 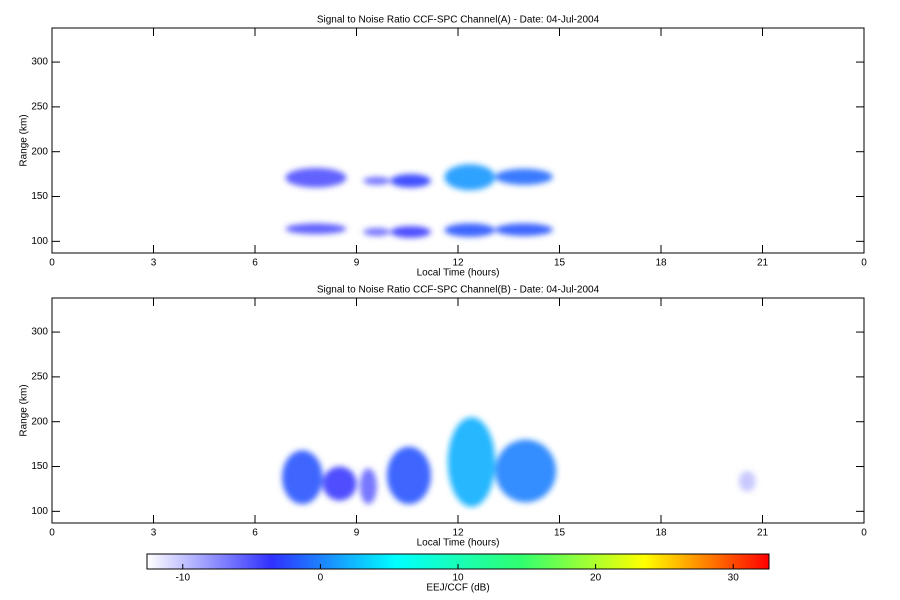 I want to click on colorbar-tick-label: 0, so click(x=321, y=578).